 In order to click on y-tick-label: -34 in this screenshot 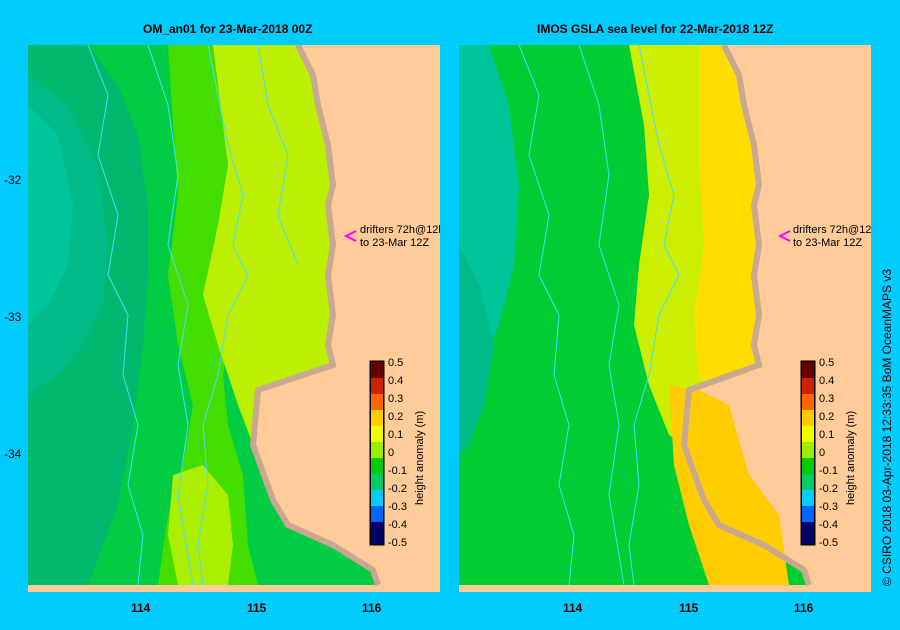, I will do `click(13, 454)`.